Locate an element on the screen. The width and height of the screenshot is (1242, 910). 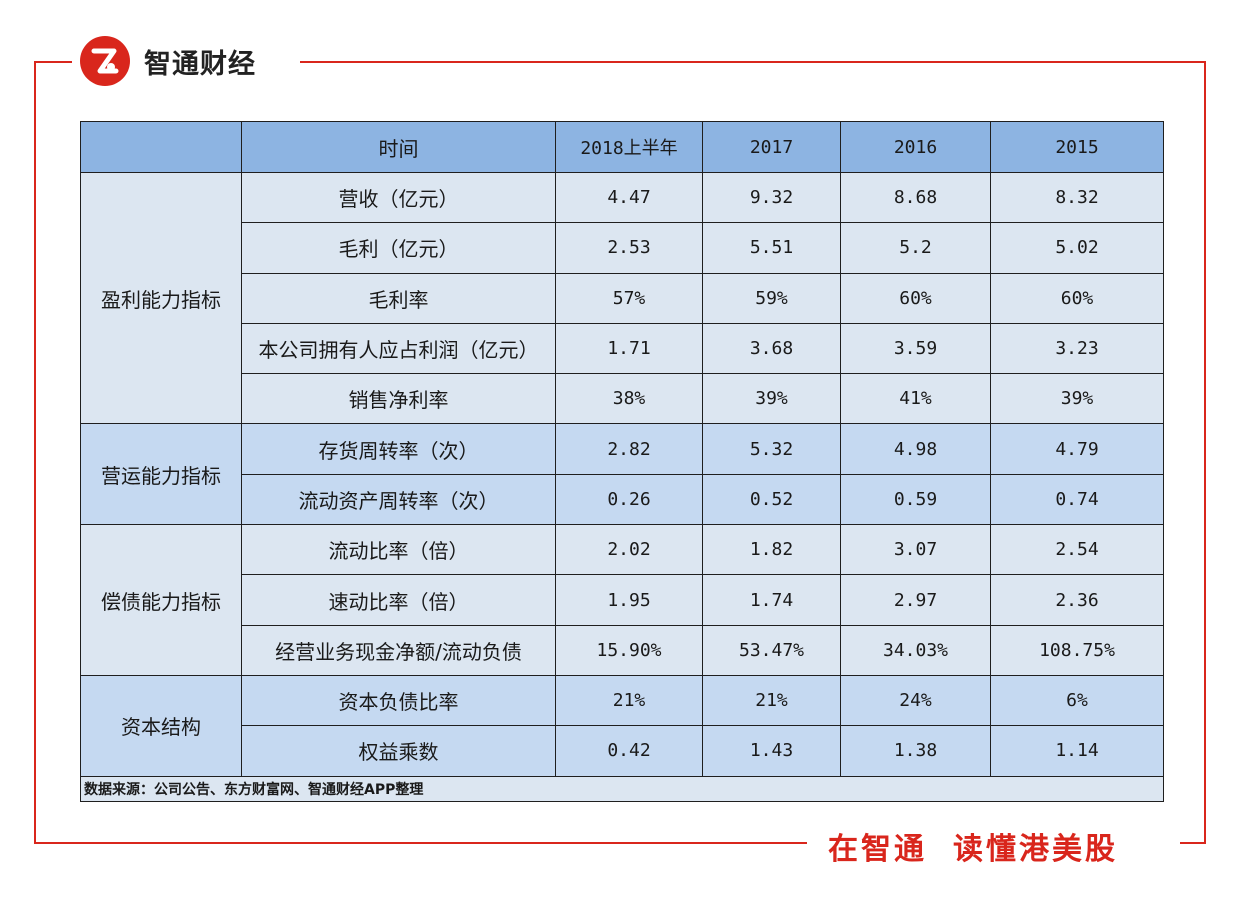
source-row: 数据来源：公司公告、东方财富网、智通财经APP整理 is located at coordinates (622, 788).